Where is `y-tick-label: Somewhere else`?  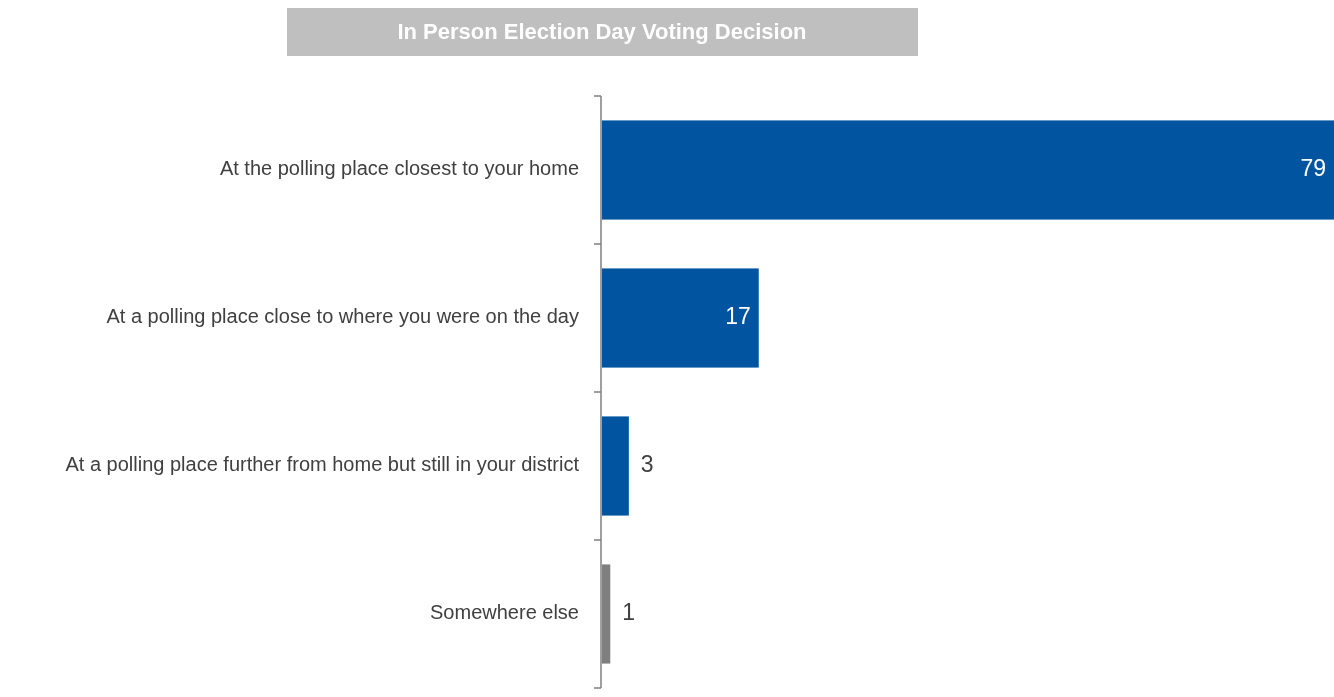 y-tick-label: Somewhere else is located at coordinates (504, 612).